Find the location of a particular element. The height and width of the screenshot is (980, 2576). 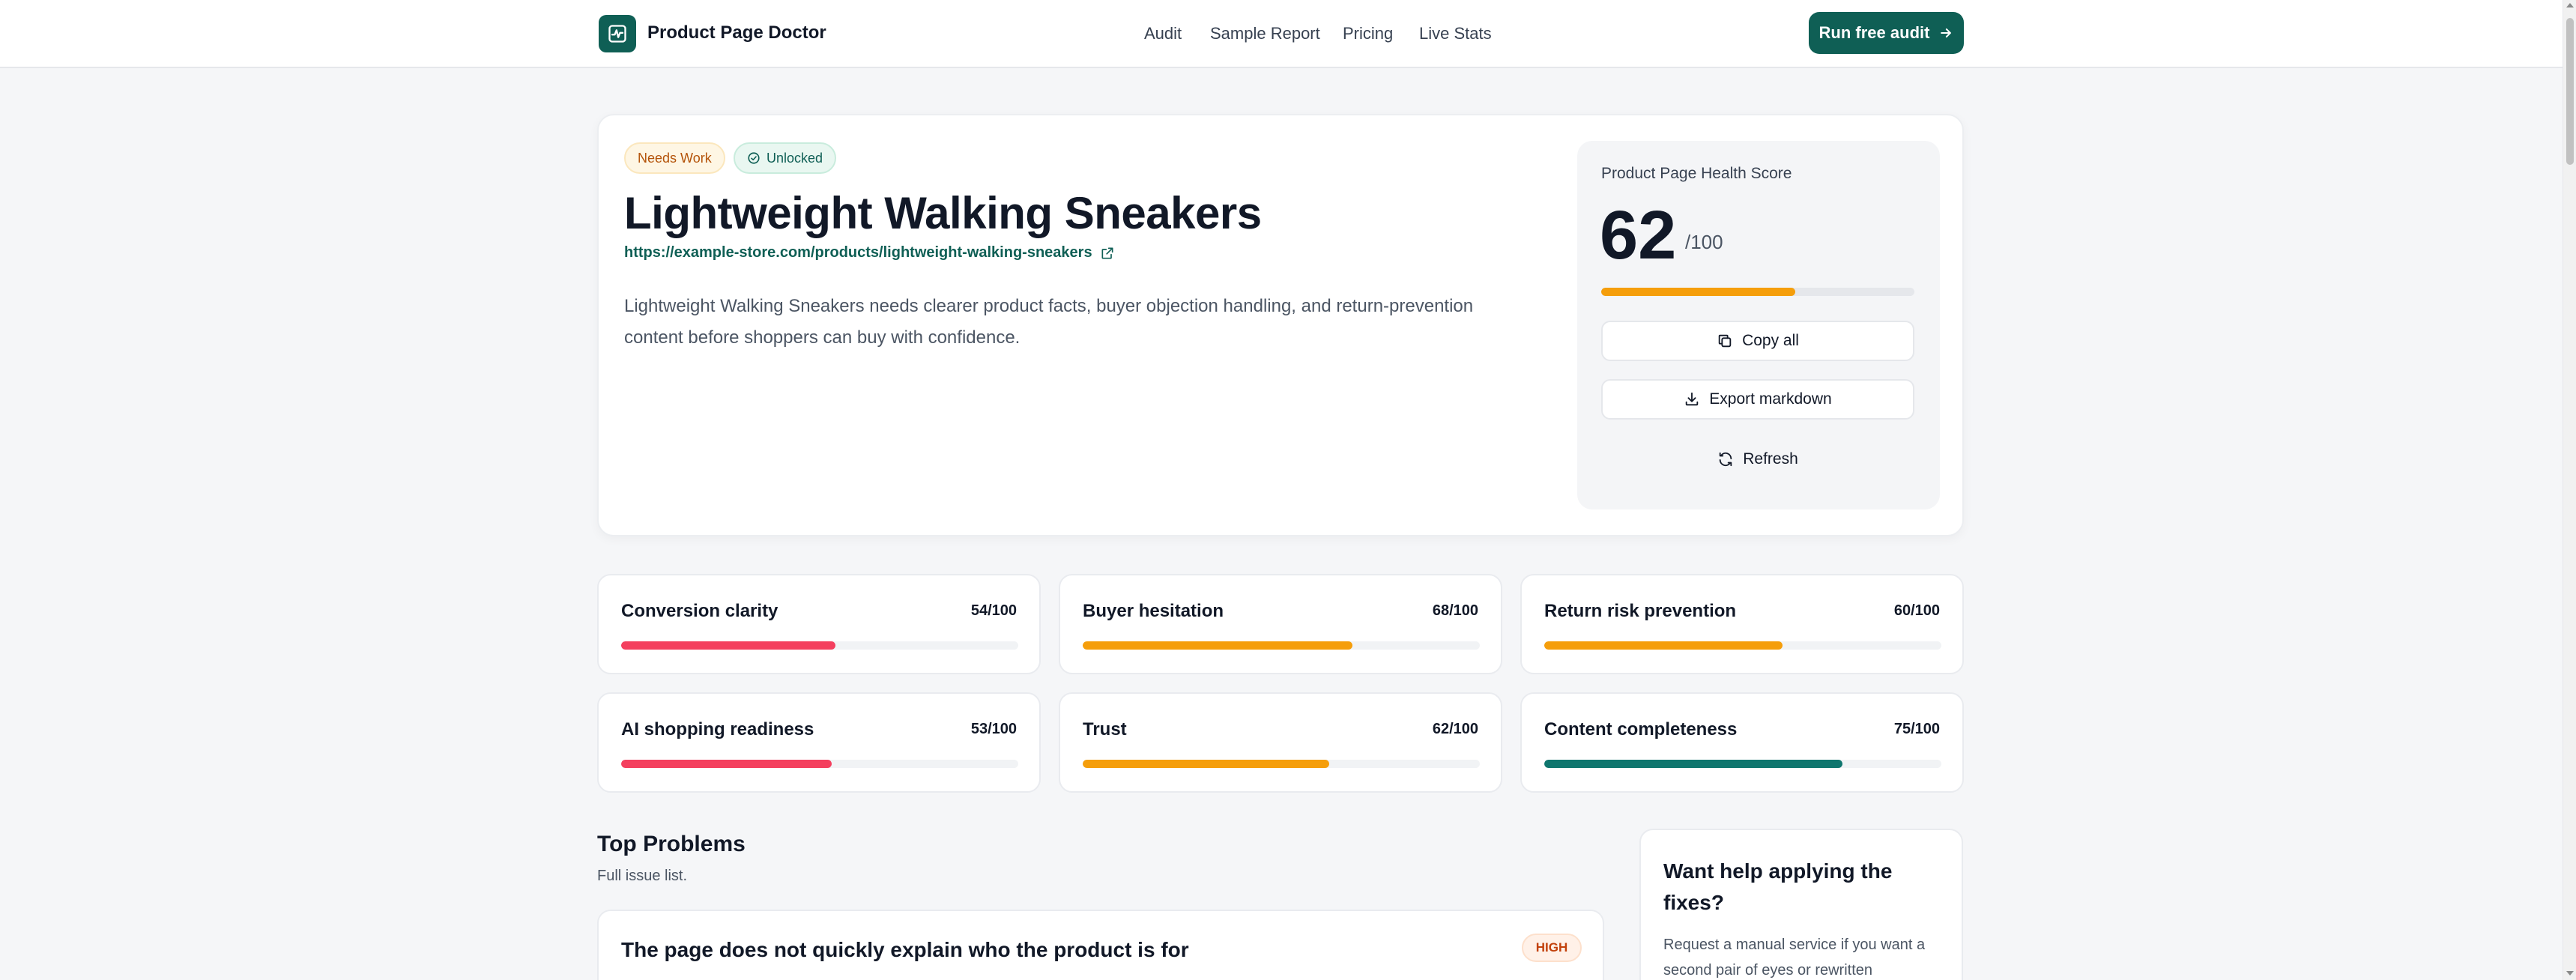

metric-value: 53/100 is located at coordinates (993, 729).